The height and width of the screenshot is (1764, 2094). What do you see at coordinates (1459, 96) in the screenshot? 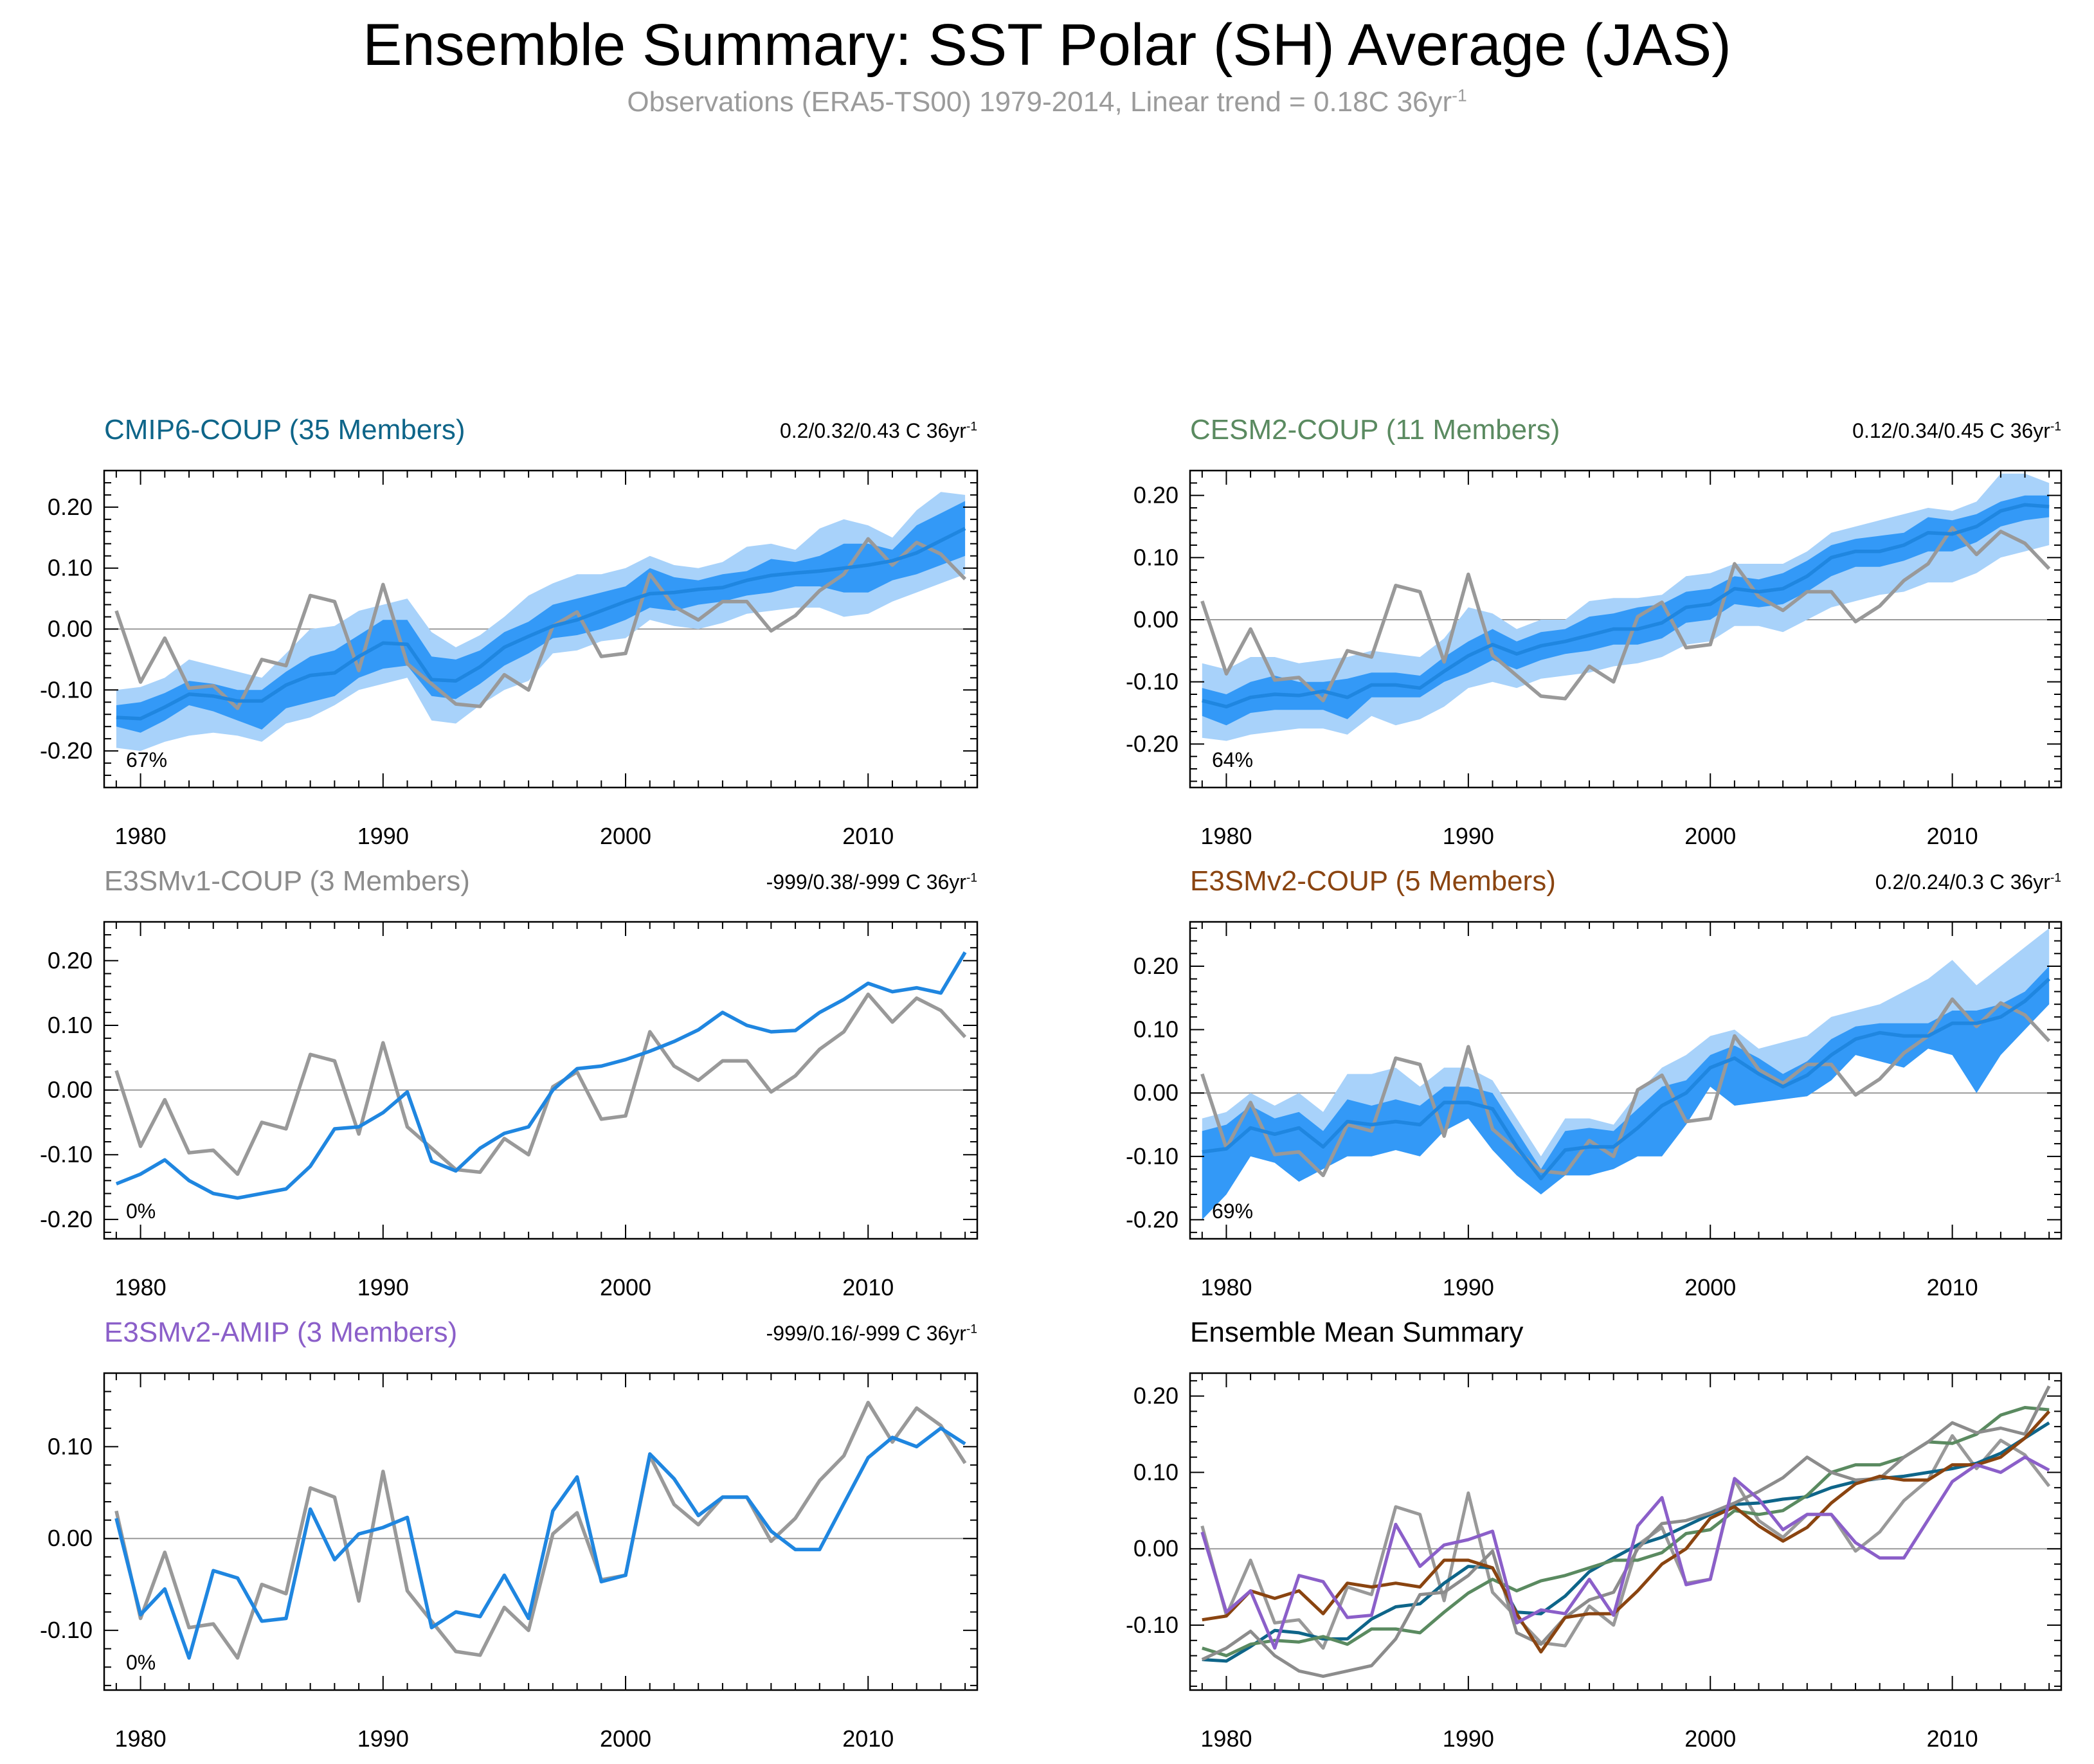
I see `subtitle-superscript: -1` at bounding box center [1459, 96].